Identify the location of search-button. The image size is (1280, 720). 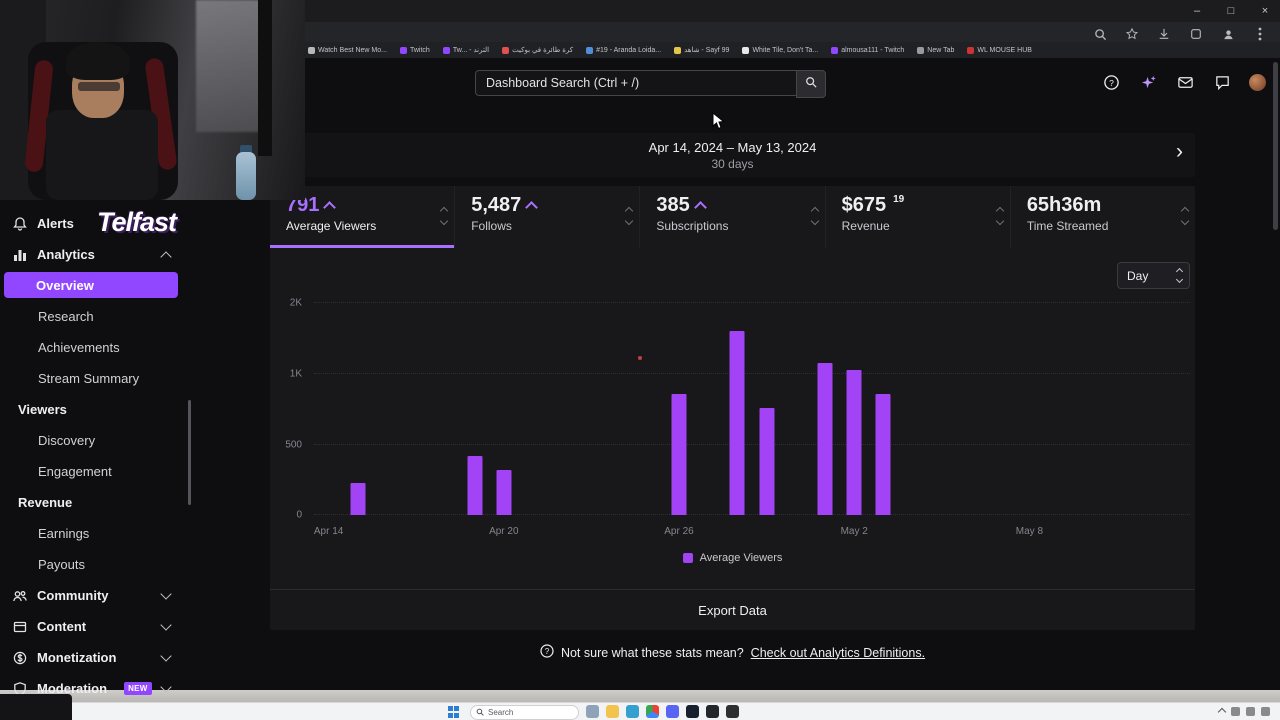
(811, 84).